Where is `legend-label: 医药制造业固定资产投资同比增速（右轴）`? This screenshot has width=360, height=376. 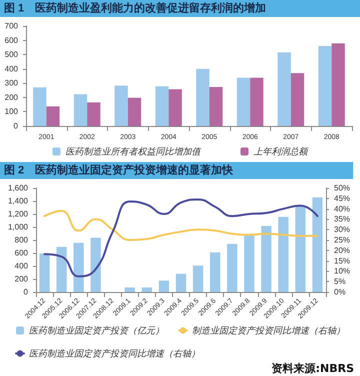
legend-label: 医药制造业固定资产投资同比增速（右轴） is located at coordinates (114, 353).